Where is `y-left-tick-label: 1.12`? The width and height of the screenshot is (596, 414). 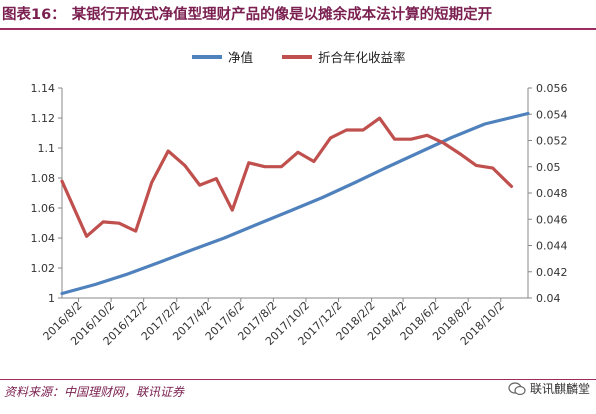 y-left-tick-label: 1.12 is located at coordinates (43, 118).